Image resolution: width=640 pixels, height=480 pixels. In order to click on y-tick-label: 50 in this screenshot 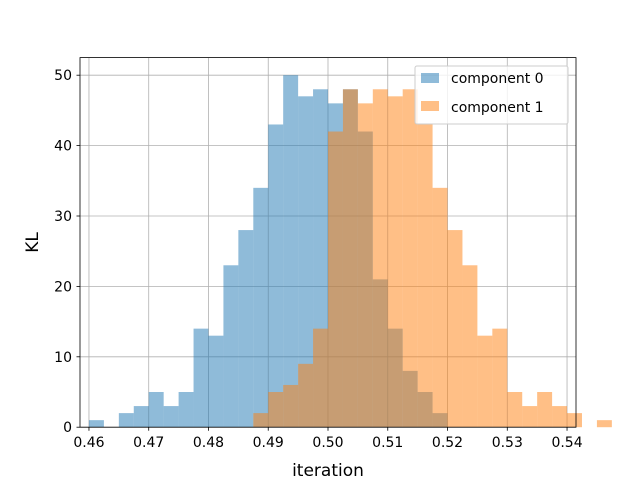, I will do `click(63, 76)`.